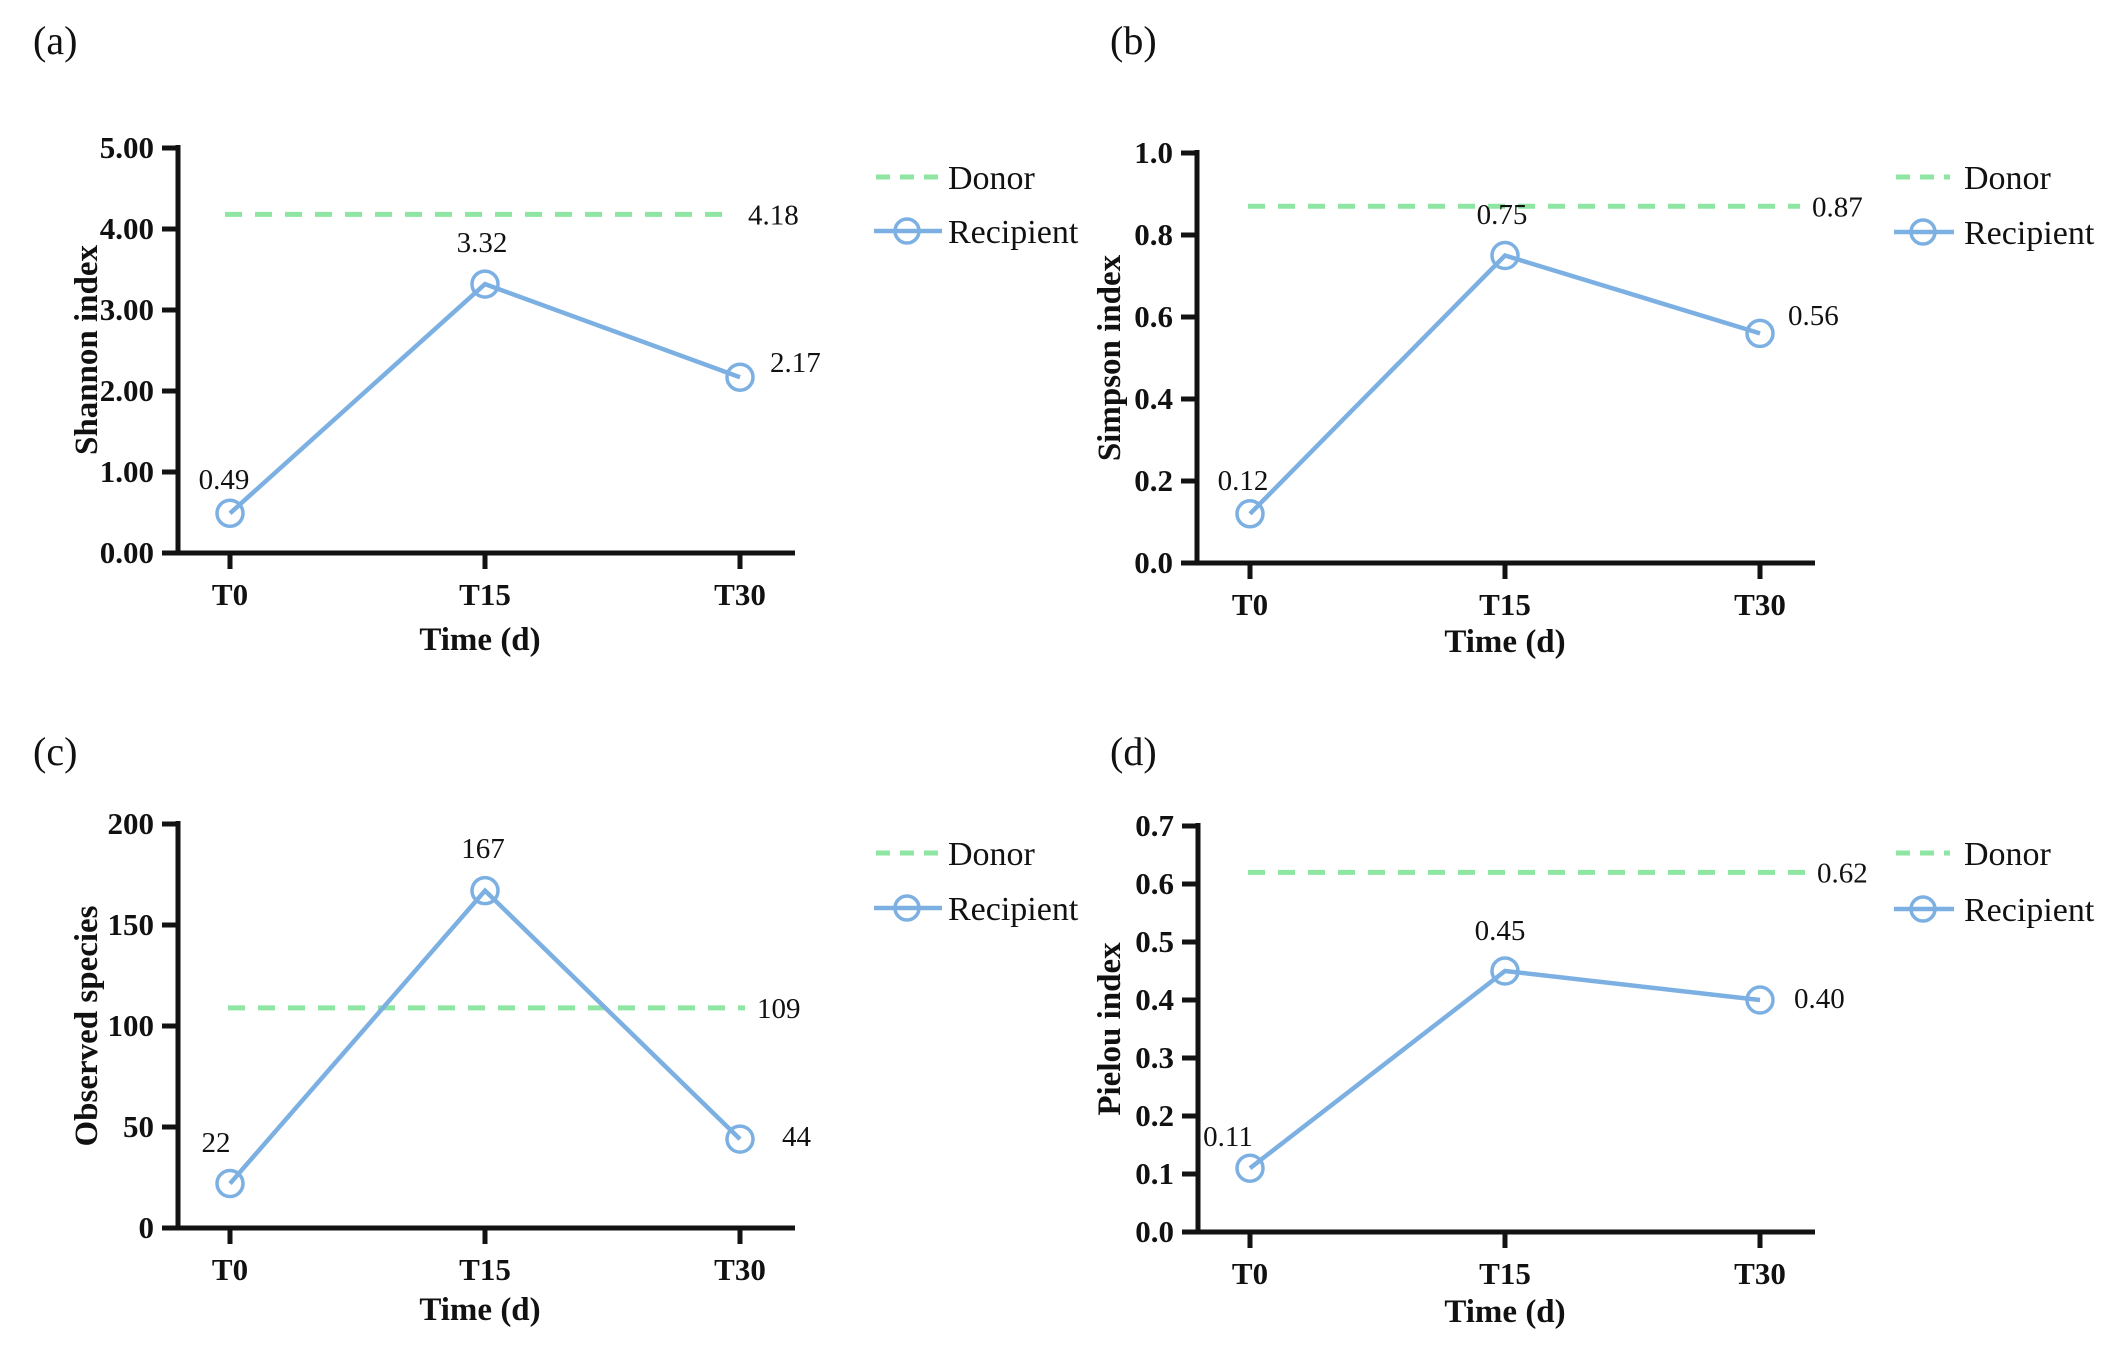 This screenshot has height=1367, width=2125. I want to click on panel-c-recipient-value-label: 22, so click(216, 1143).